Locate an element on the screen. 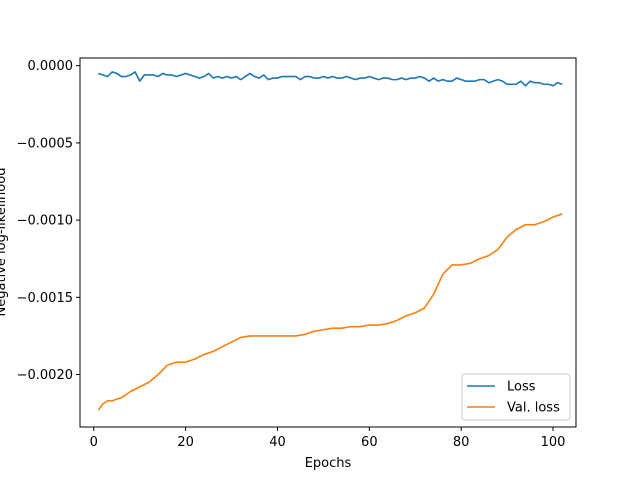 The width and height of the screenshot is (640, 480). x-tick-label: 20 is located at coordinates (185, 442).